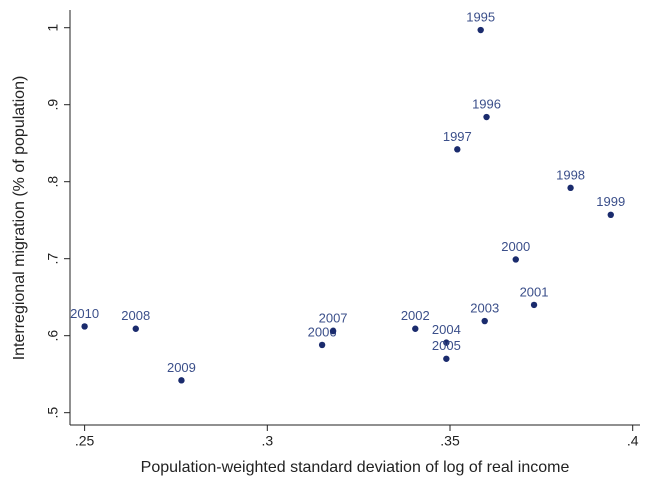 The width and height of the screenshot is (654, 480). Describe the element at coordinates (53, 413) in the screenshot. I see `y-tick-label: .5` at that location.